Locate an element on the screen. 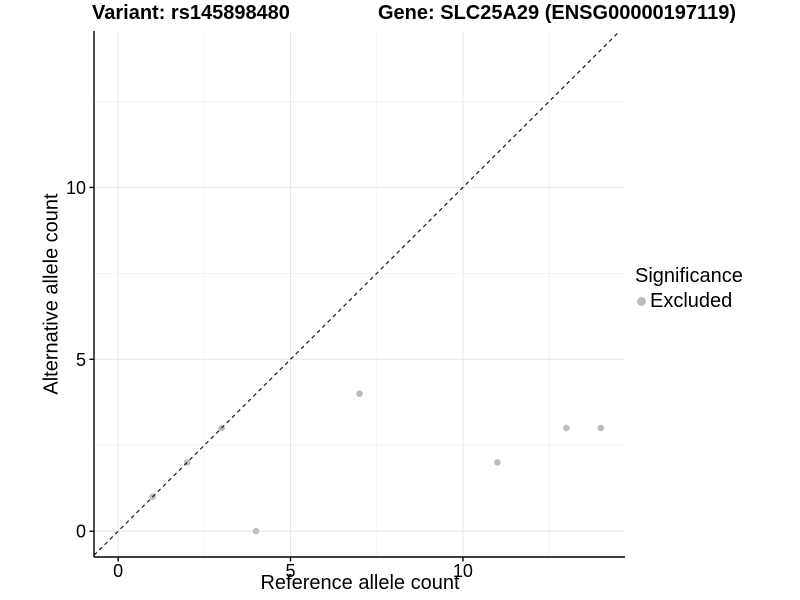  y-tick-label: 10 is located at coordinates (76, 188).